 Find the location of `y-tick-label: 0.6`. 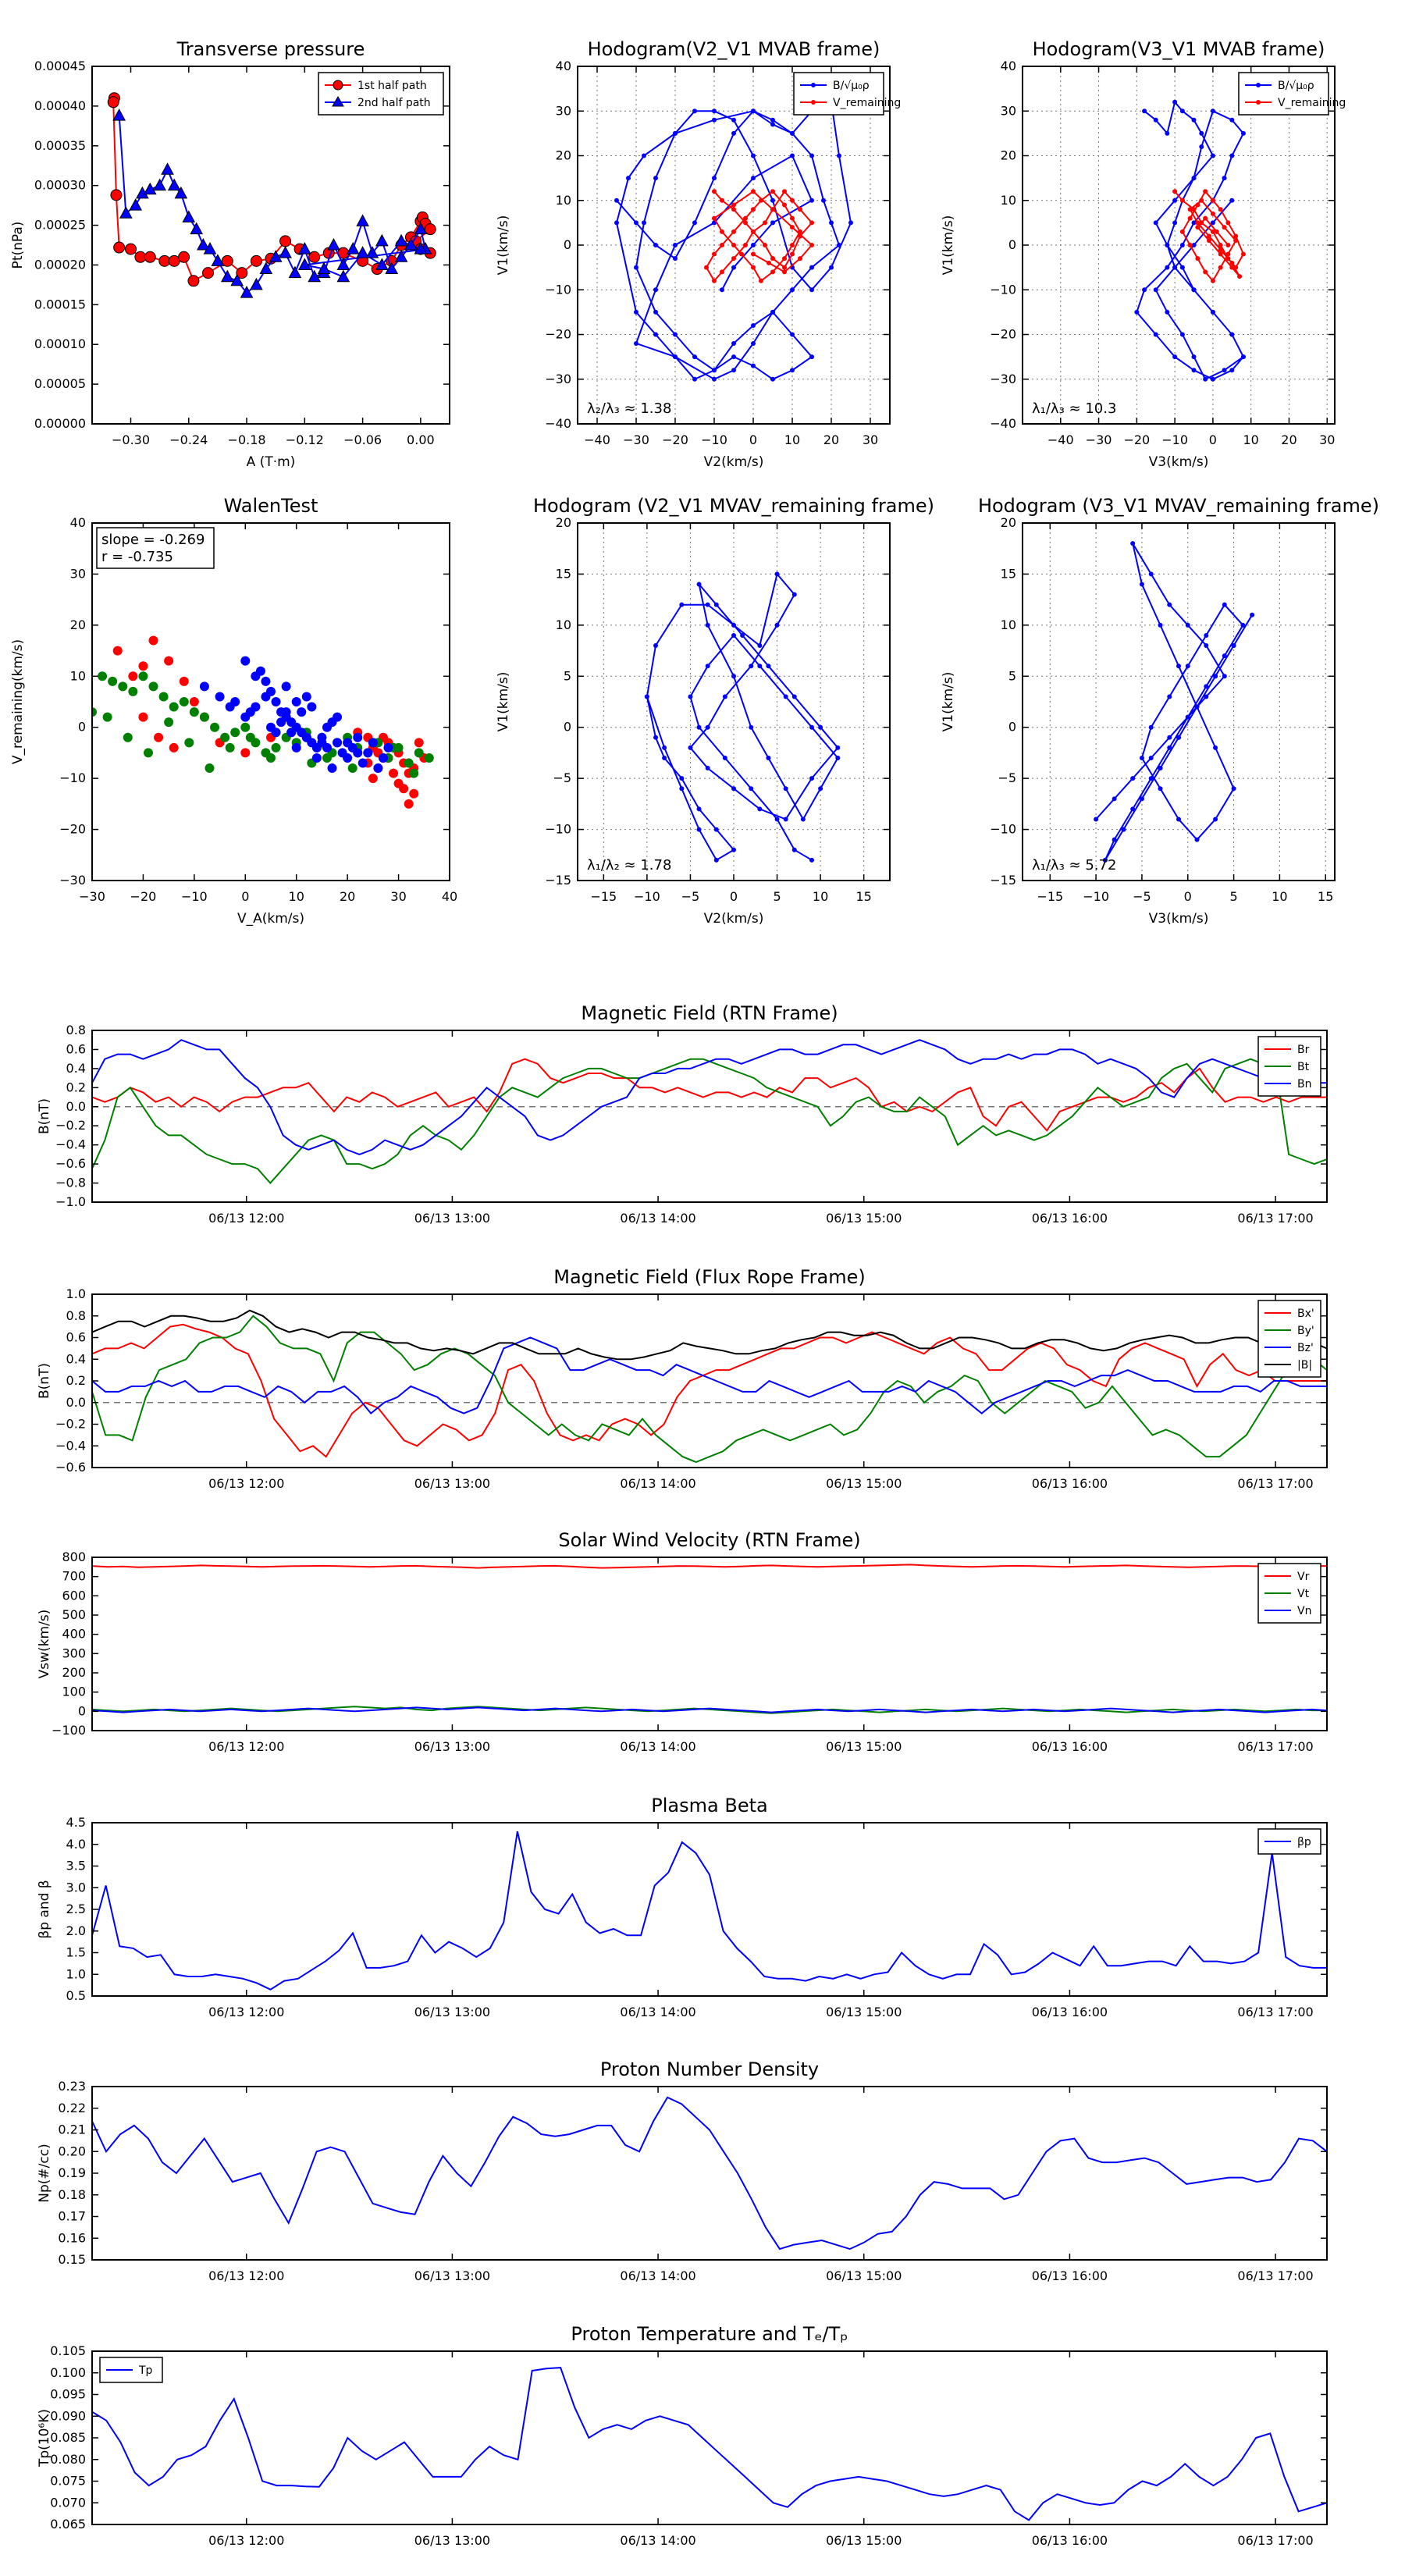

y-tick-label: 0.6 is located at coordinates (76, 1048).